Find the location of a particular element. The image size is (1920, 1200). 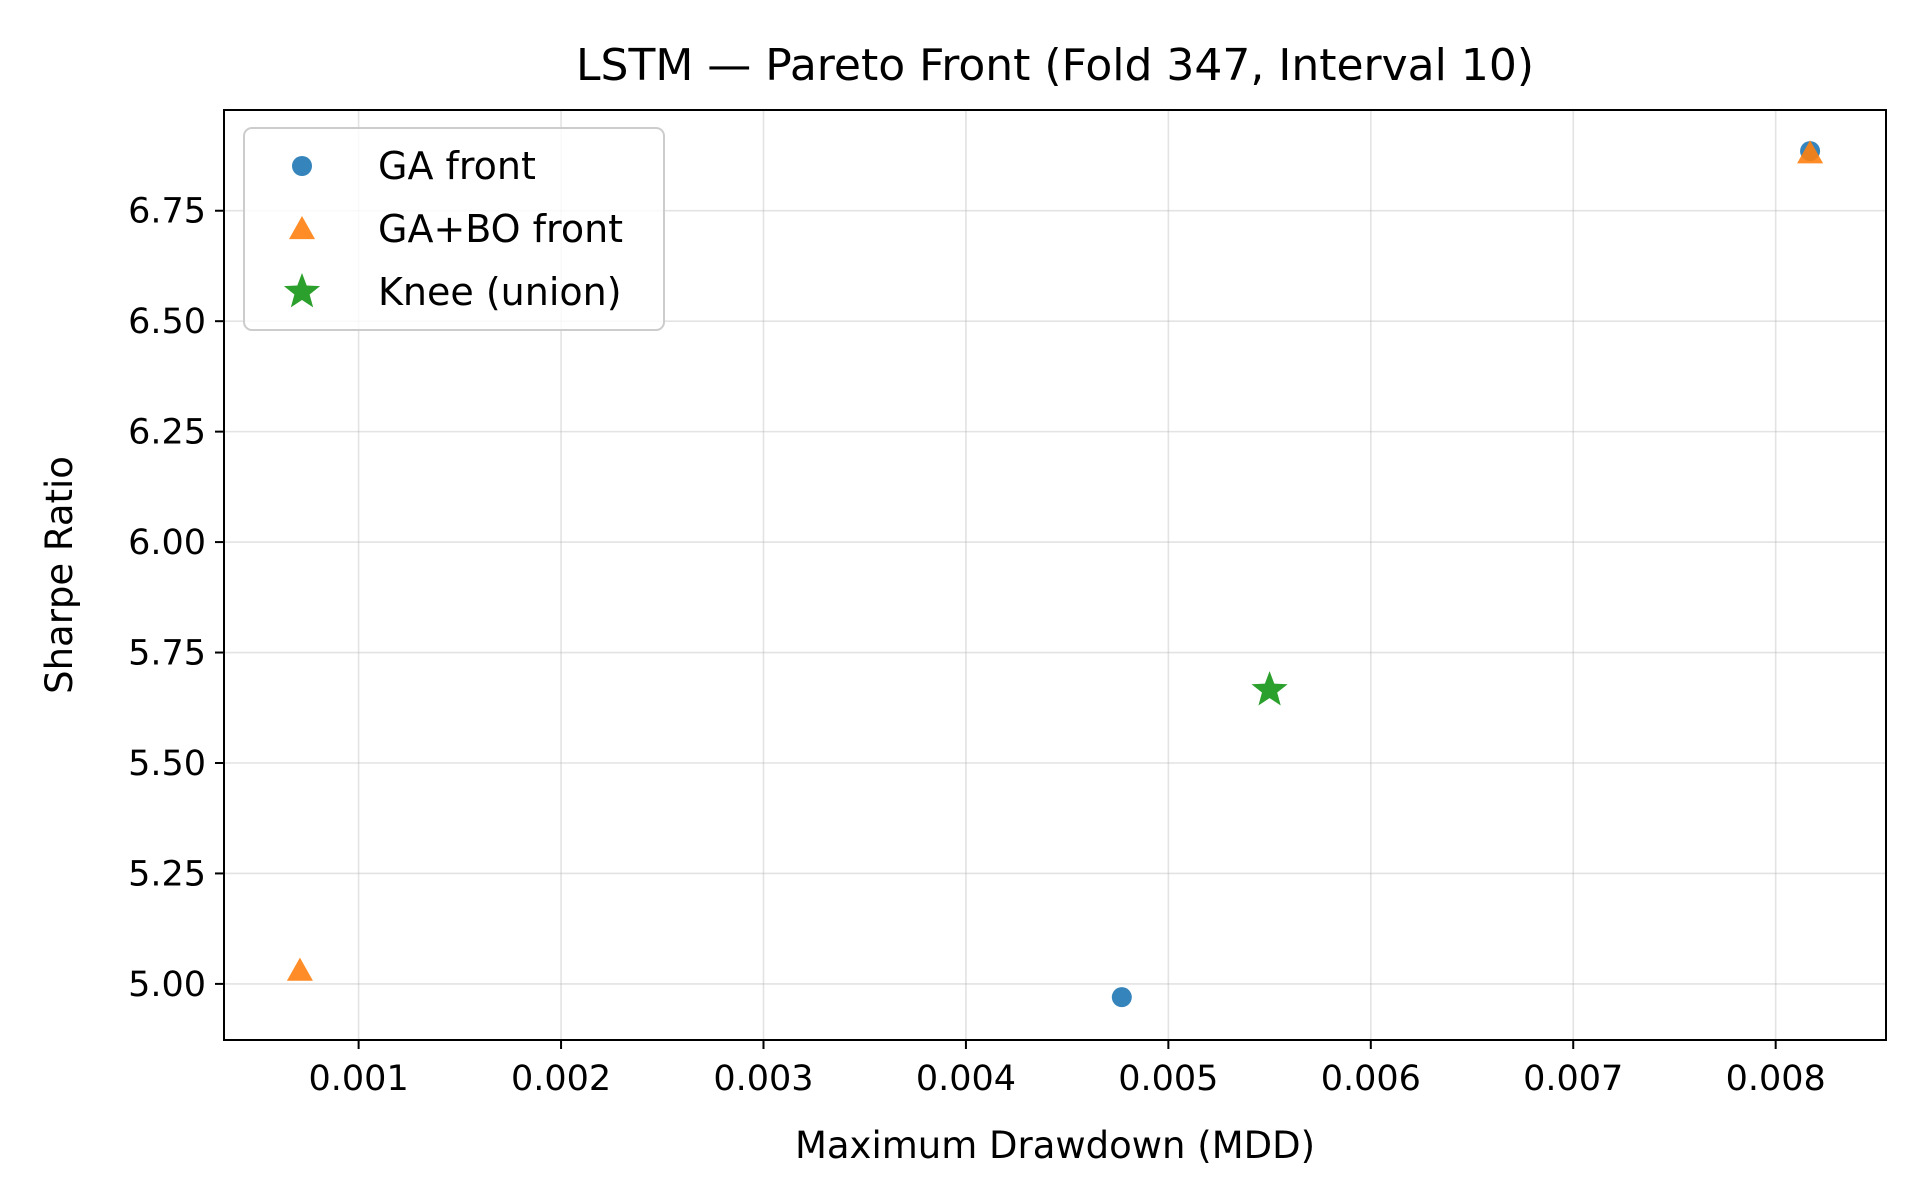

y-tick-label: 5.25 is located at coordinates (167, 874).